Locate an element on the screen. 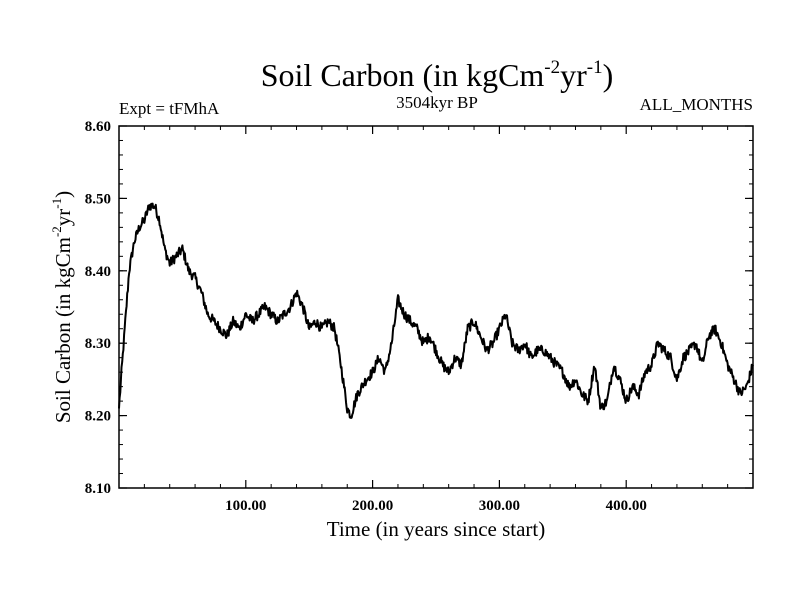 This screenshot has height=600, width=800. y-tick-label: 8.40 is located at coordinates (98, 272).